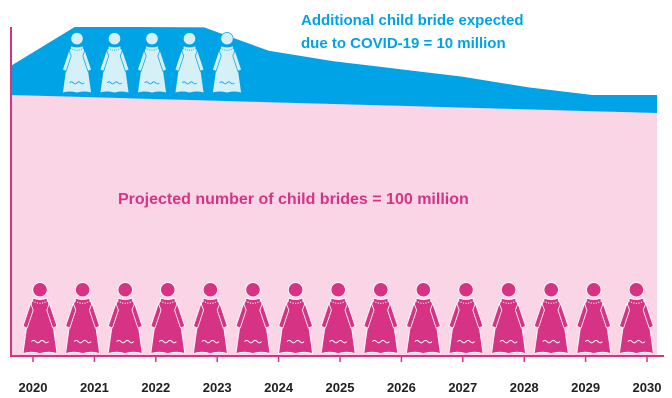  Describe the element at coordinates (33, 387) in the screenshot. I see `x-tick-label: 2020` at that location.